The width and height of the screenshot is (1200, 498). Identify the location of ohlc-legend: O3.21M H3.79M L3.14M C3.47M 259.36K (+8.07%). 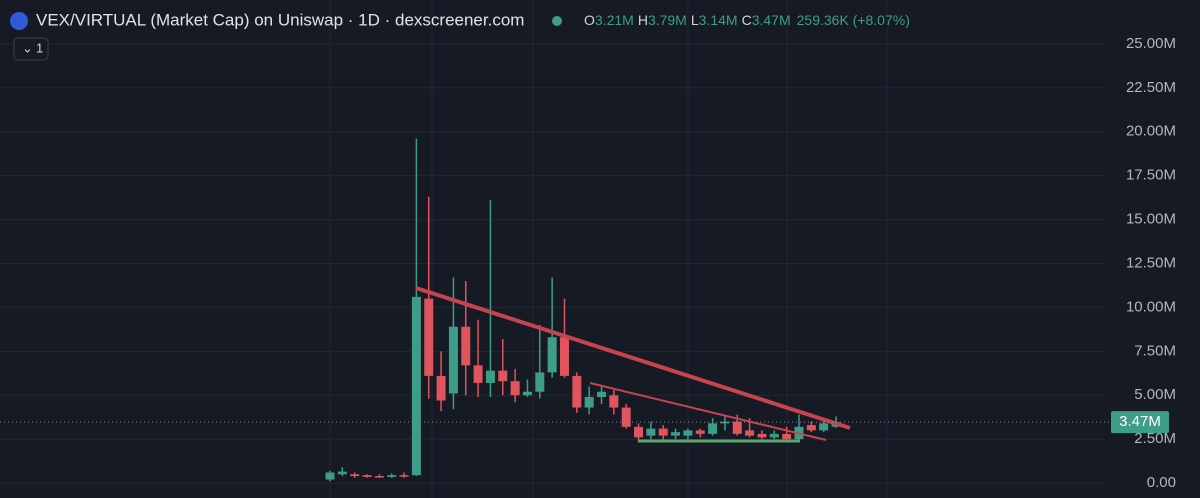
(747, 20).